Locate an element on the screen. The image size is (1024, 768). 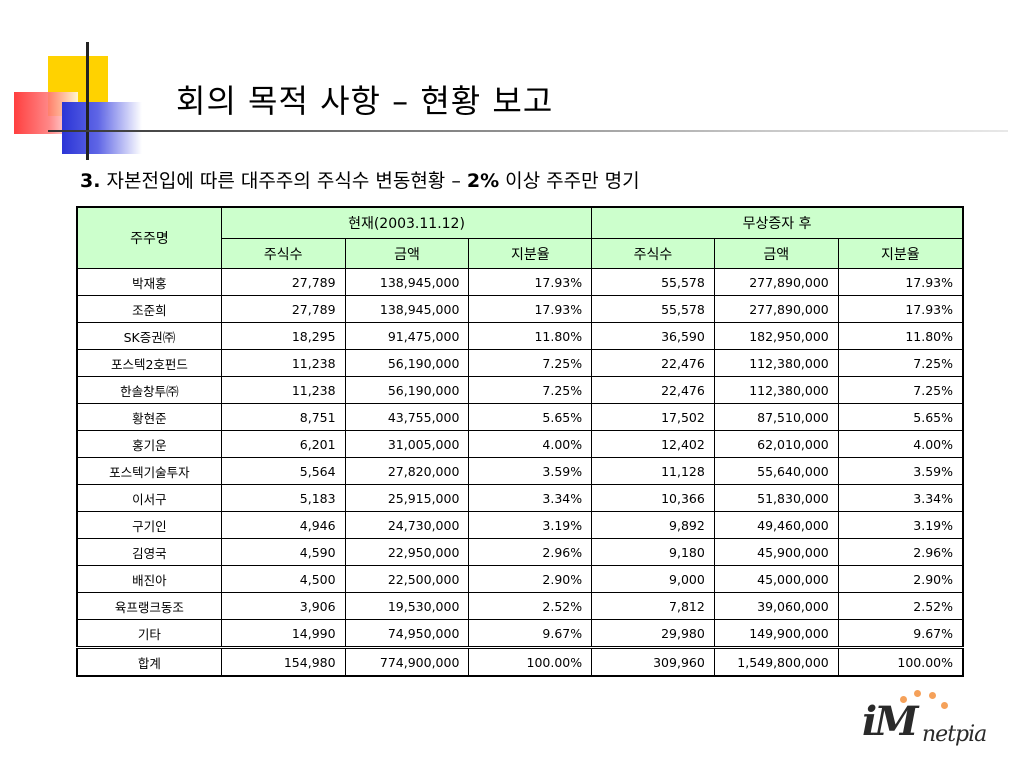
cell-after-shares: 10,366 is located at coordinates (653, 498).